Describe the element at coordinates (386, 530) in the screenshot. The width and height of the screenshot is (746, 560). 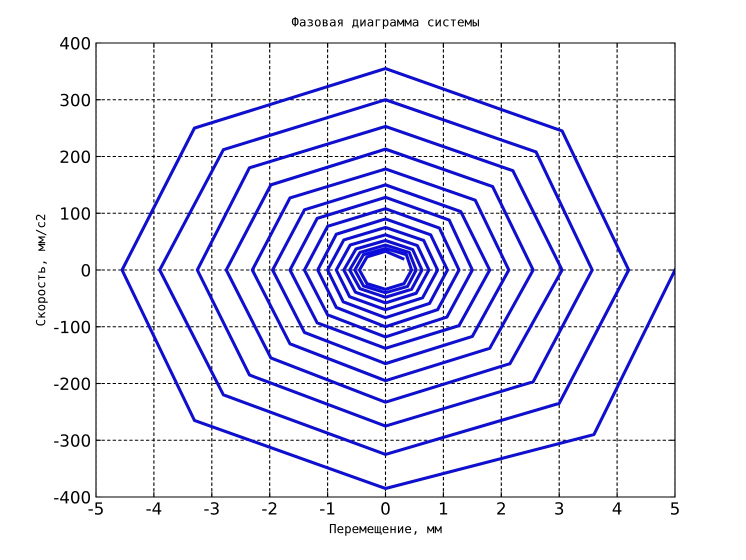
I see `x-axis-title: Перемещение, мм` at that location.